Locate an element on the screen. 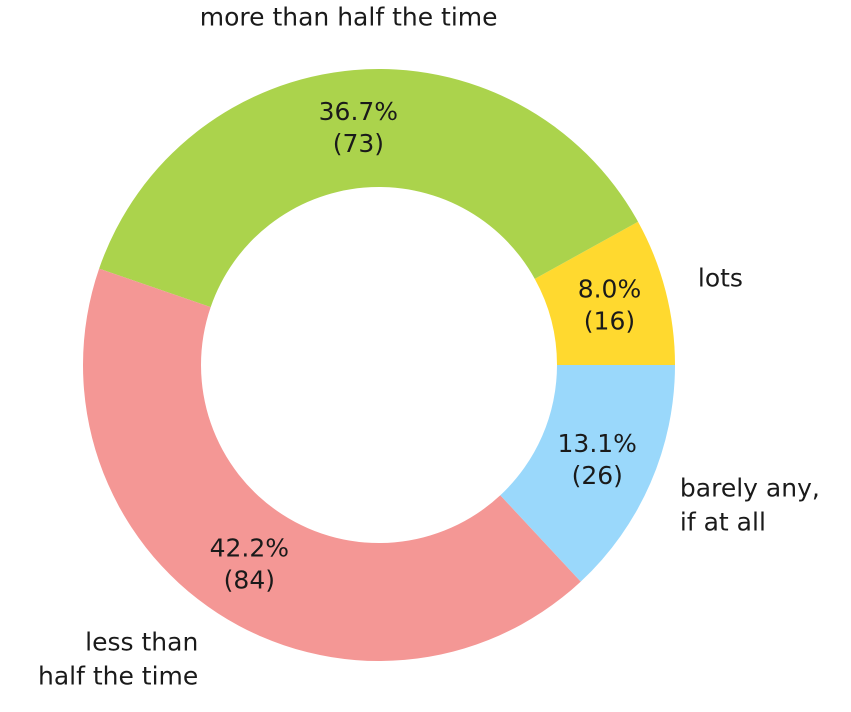 The width and height of the screenshot is (851, 712). category-label-line: less than is located at coordinates (141, 641).